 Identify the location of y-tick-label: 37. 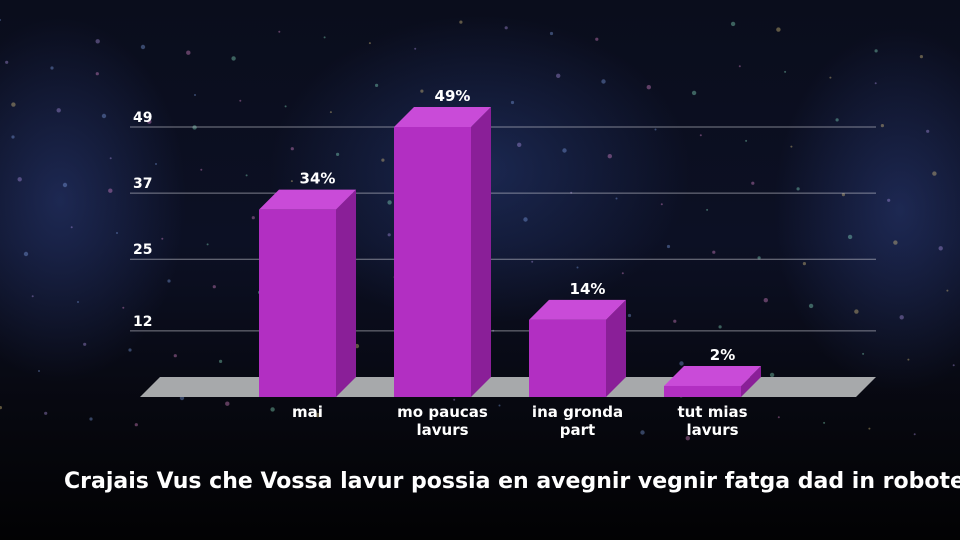
(142, 184).